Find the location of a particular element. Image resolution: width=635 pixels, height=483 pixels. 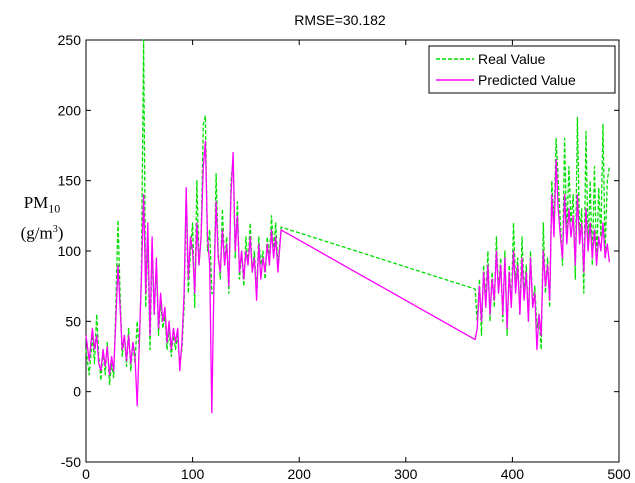

y-tick-label: 50 is located at coordinates (73, 321).